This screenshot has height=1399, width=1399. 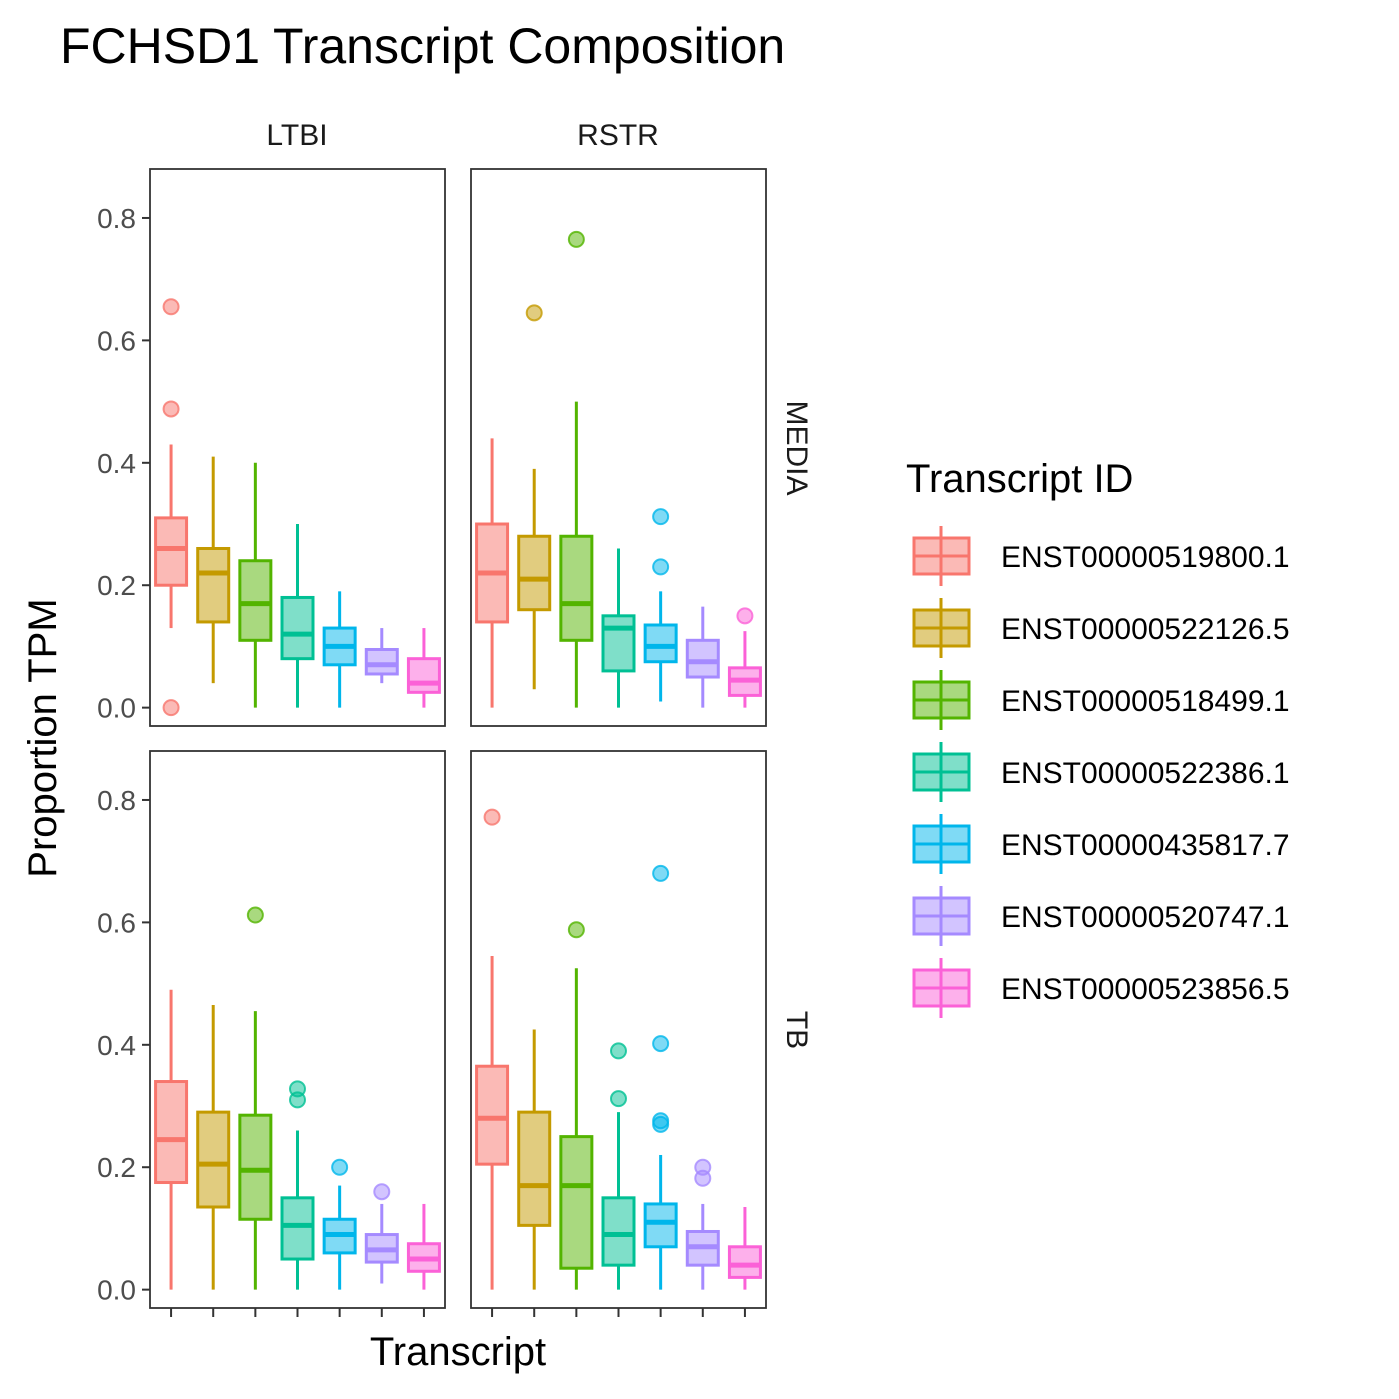 What do you see at coordinates (116, 800) in the screenshot?
I see `y-tick-label: 0.8` at bounding box center [116, 800].